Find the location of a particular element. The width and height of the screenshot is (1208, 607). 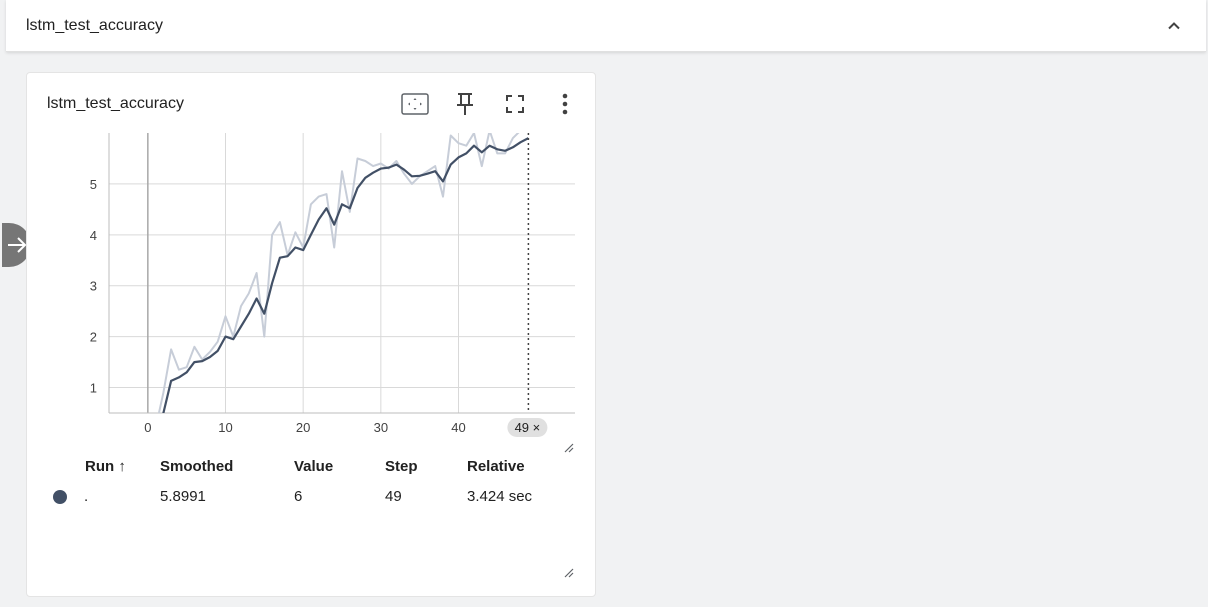

y-tick-label: 4 is located at coordinates (93, 235).